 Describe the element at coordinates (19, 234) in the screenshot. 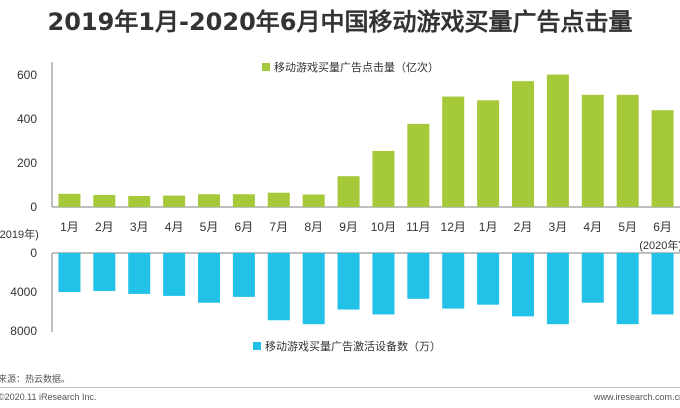

I see `year-start-label: (2019年)` at that location.